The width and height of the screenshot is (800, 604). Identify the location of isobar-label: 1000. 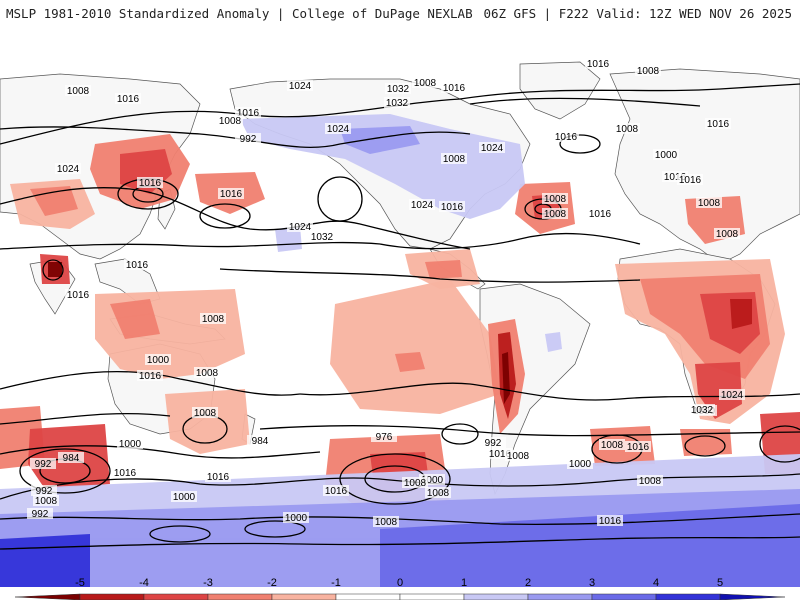
(158, 360).